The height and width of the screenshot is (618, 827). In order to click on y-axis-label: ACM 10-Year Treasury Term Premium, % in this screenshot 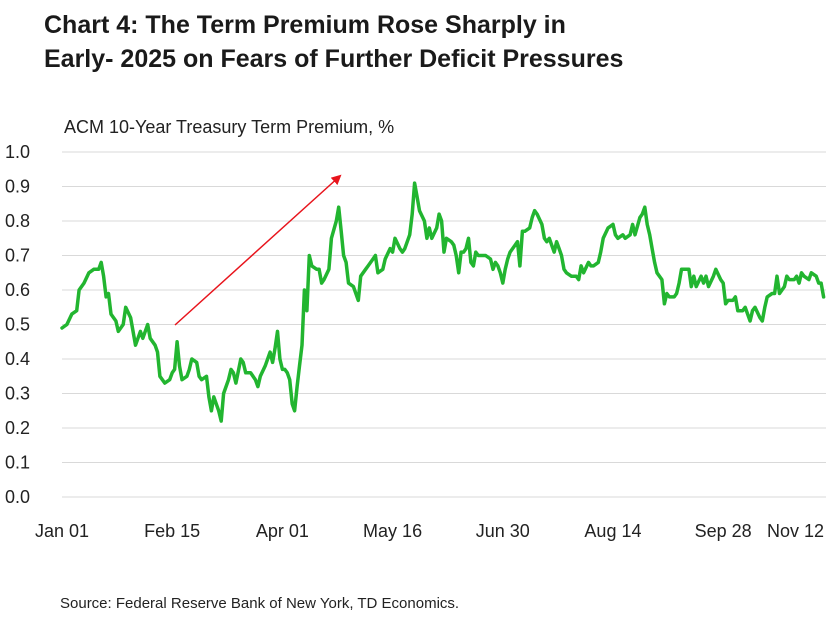, I will do `click(229, 127)`.